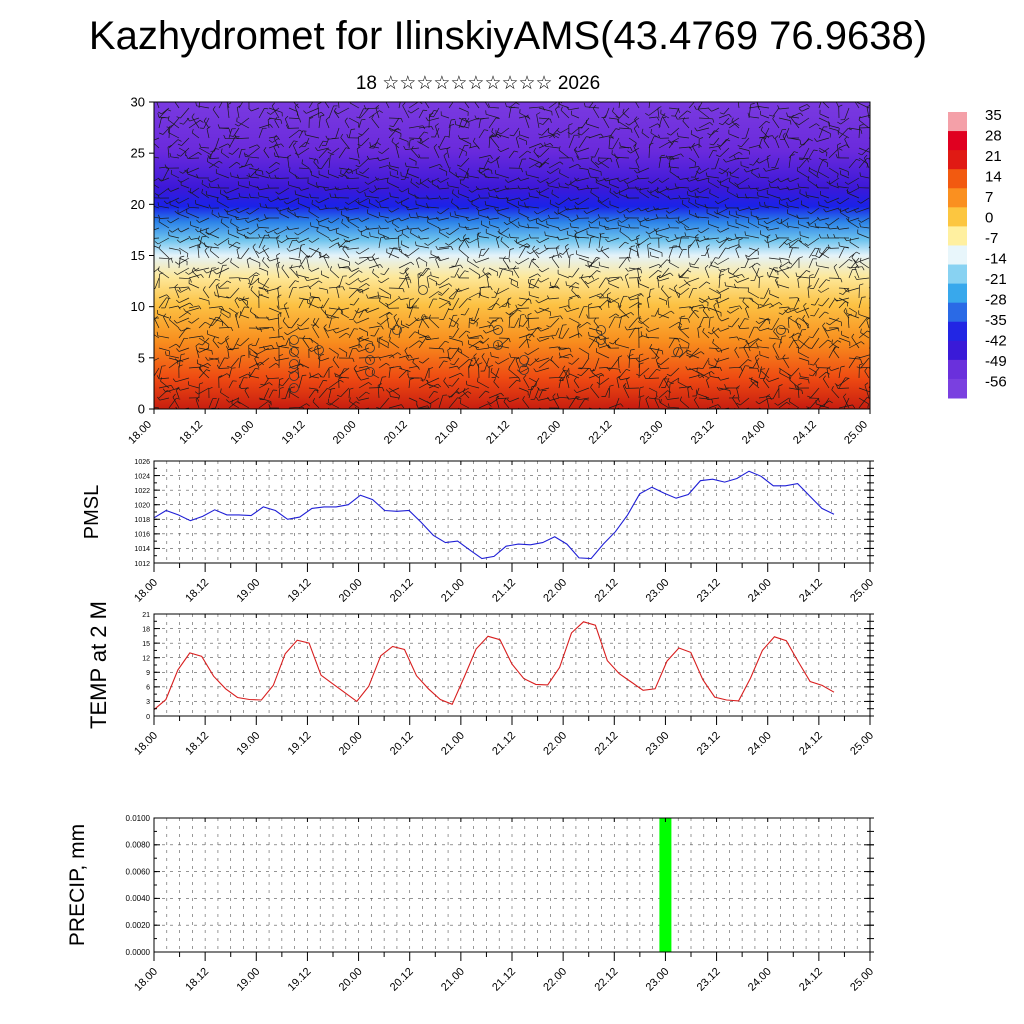 This screenshot has height=1024, width=1024. Describe the element at coordinates (148, 673) in the screenshot. I see `ytick-label: 9` at that location.